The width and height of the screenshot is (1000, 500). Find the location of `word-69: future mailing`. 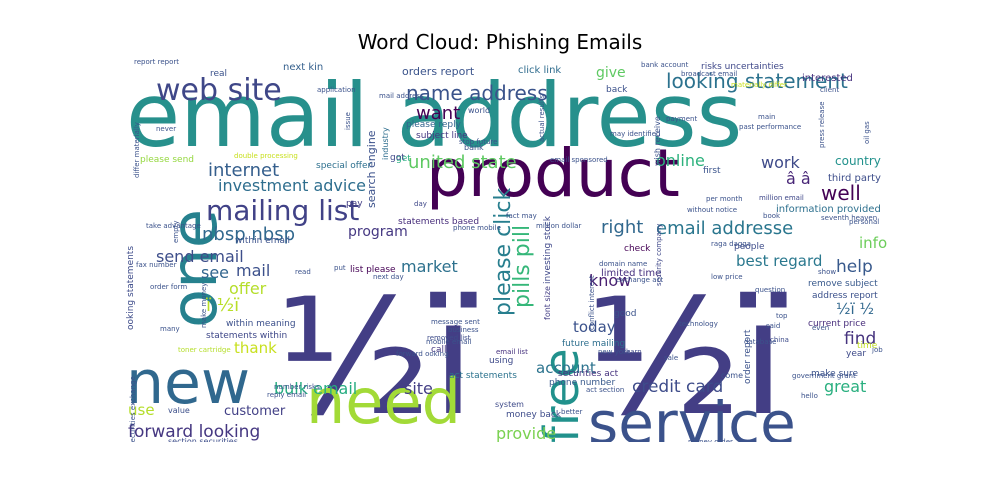

word-69: future mailing is located at coordinates (593, 344).